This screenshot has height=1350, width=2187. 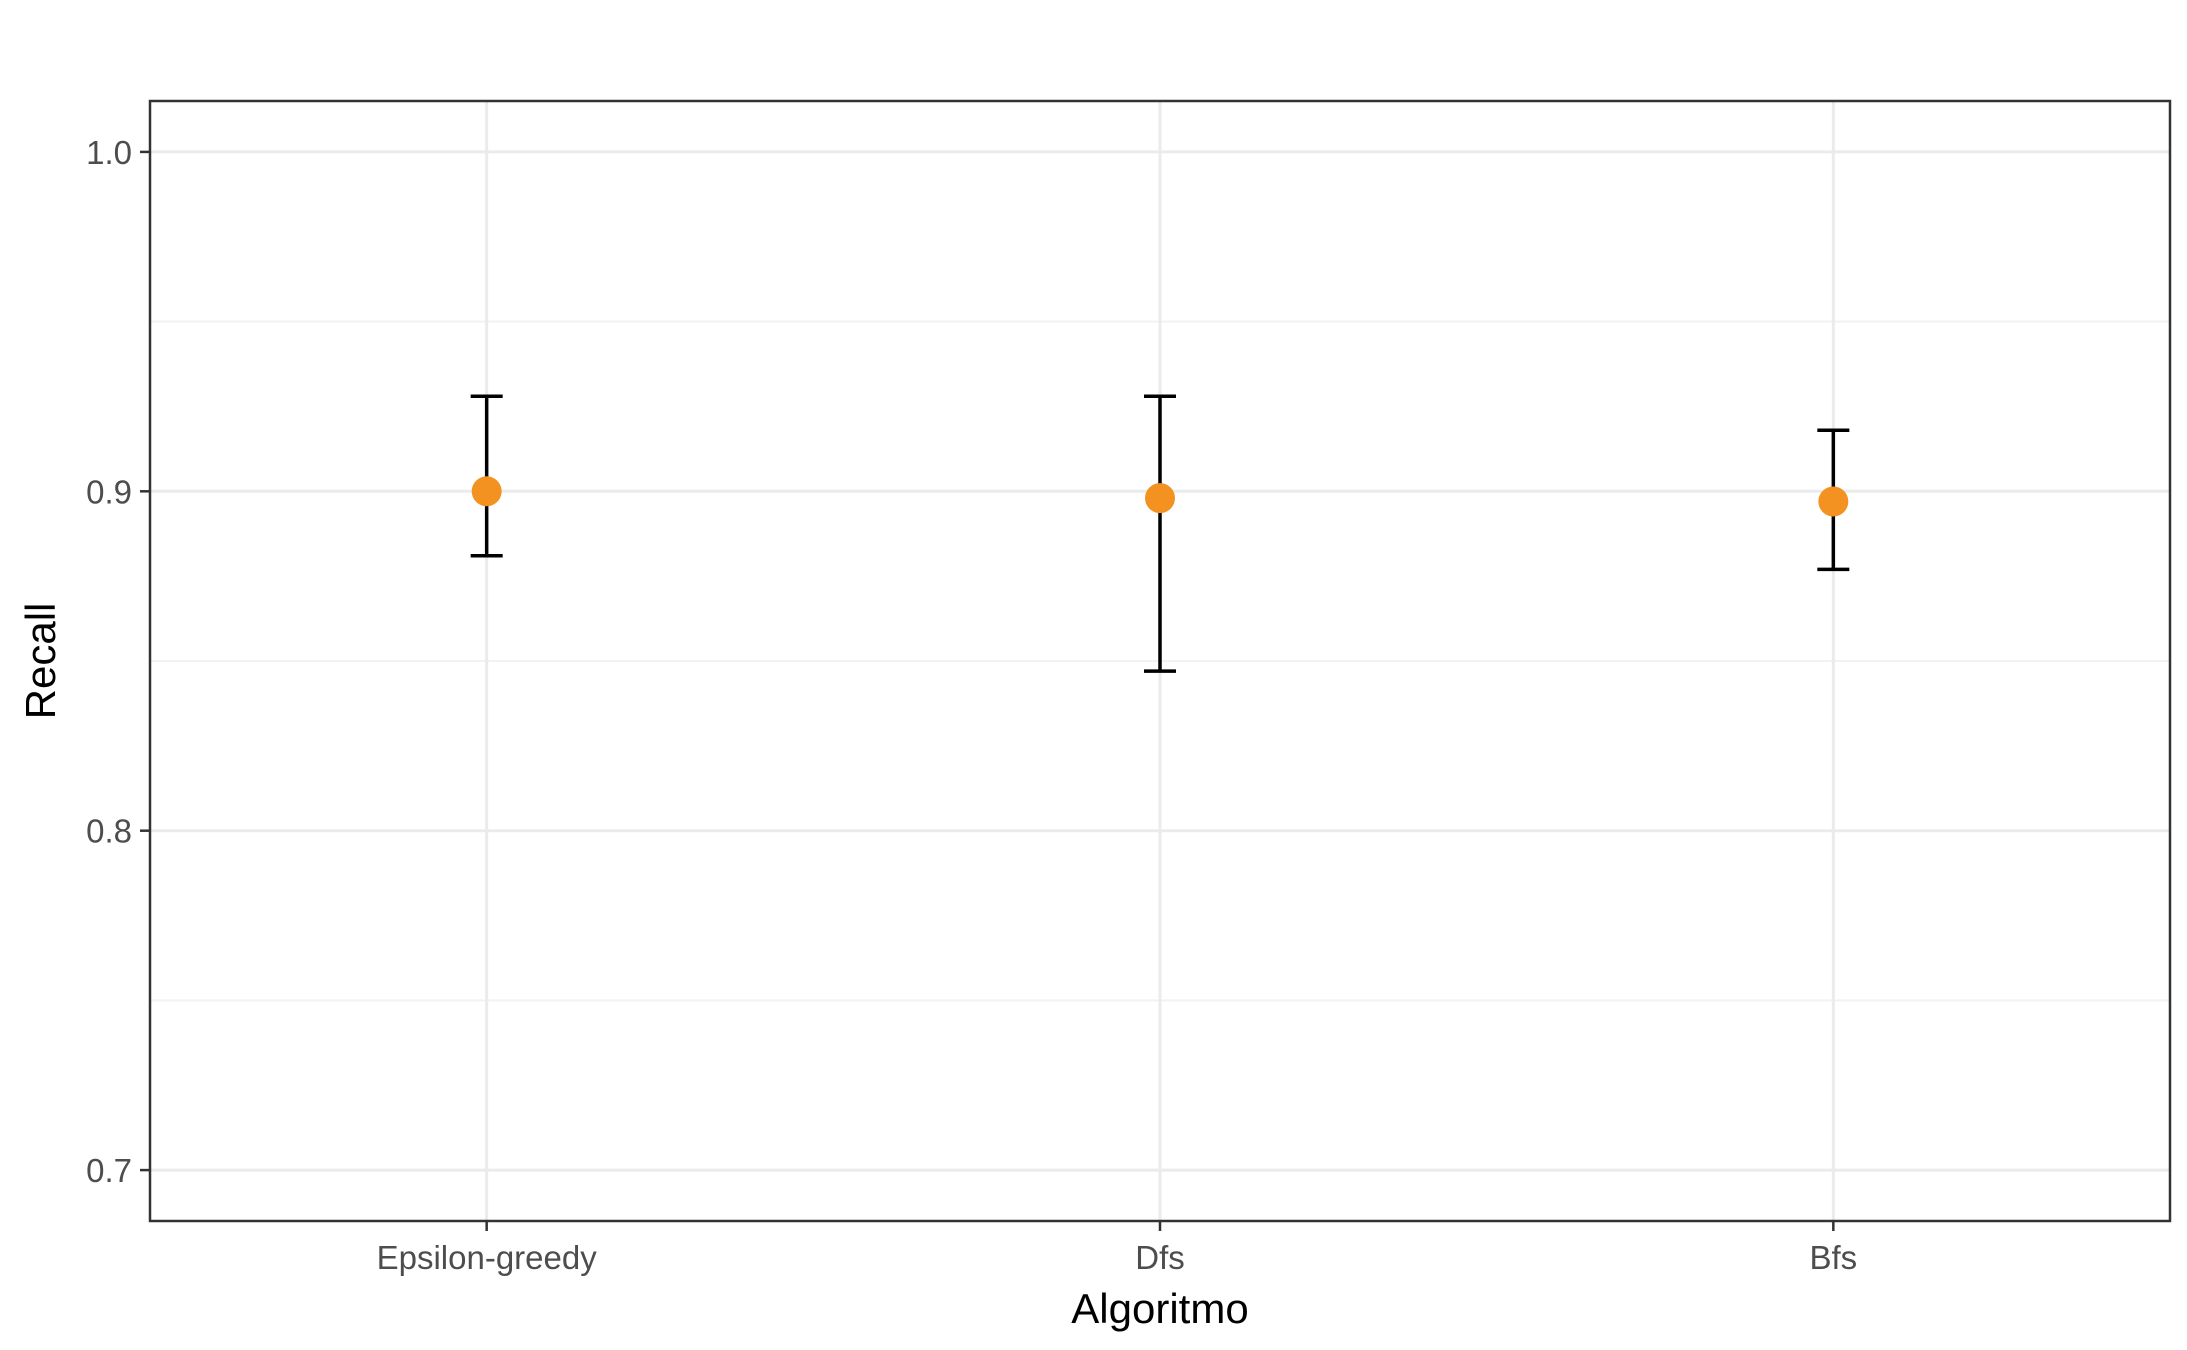 I want to click on x-tick-label: Epsilon-greedy, so click(x=487, y=1257).